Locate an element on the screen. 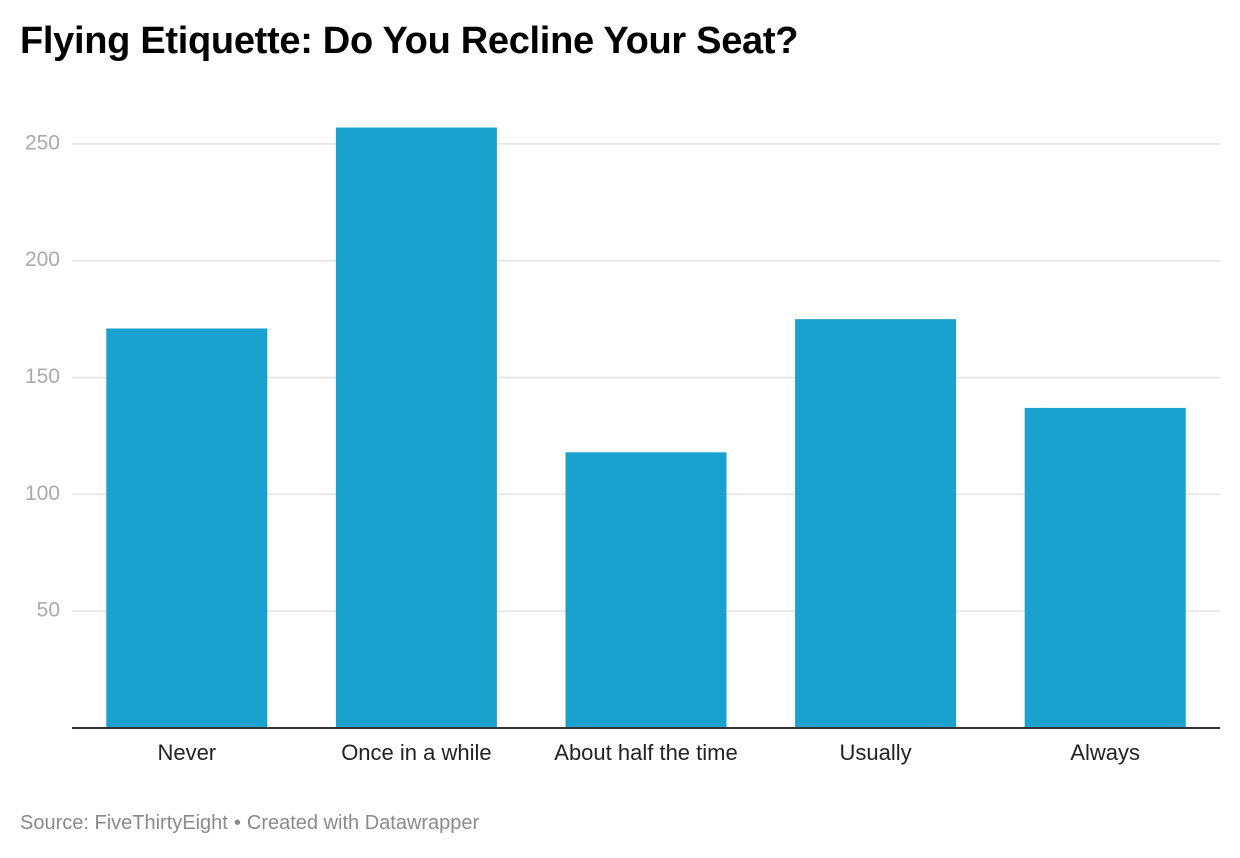  x-tick-label: Always is located at coordinates (1105, 752).